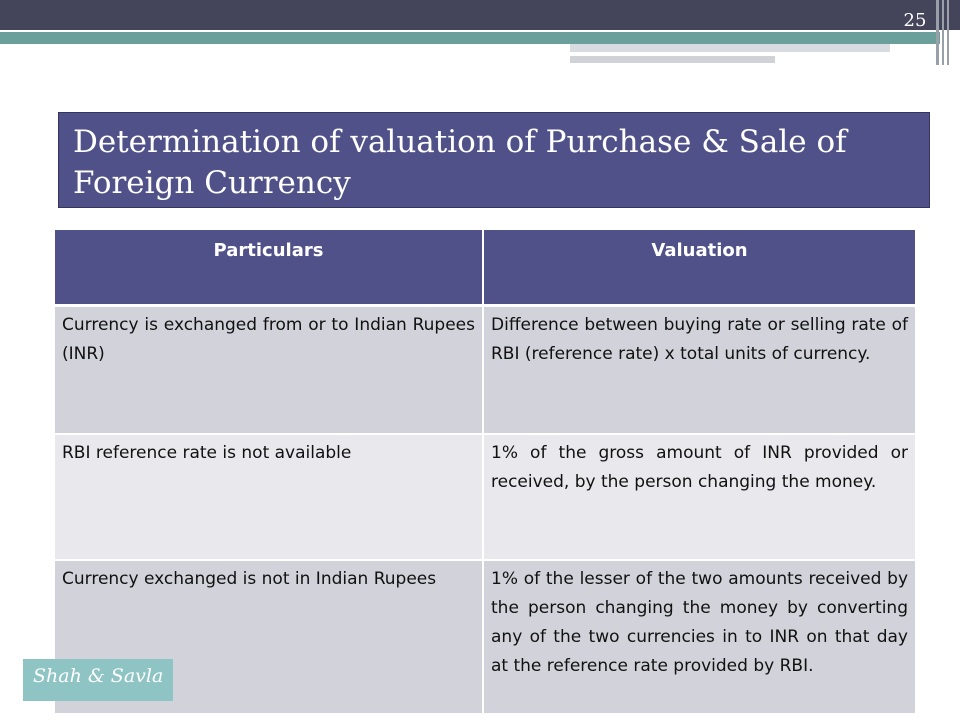 Image resolution: width=960 pixels, height=720 pixels. Describe the element at coordinates (269, 268) in the screenshot. I see `header-particulars: Particulars` at that location.